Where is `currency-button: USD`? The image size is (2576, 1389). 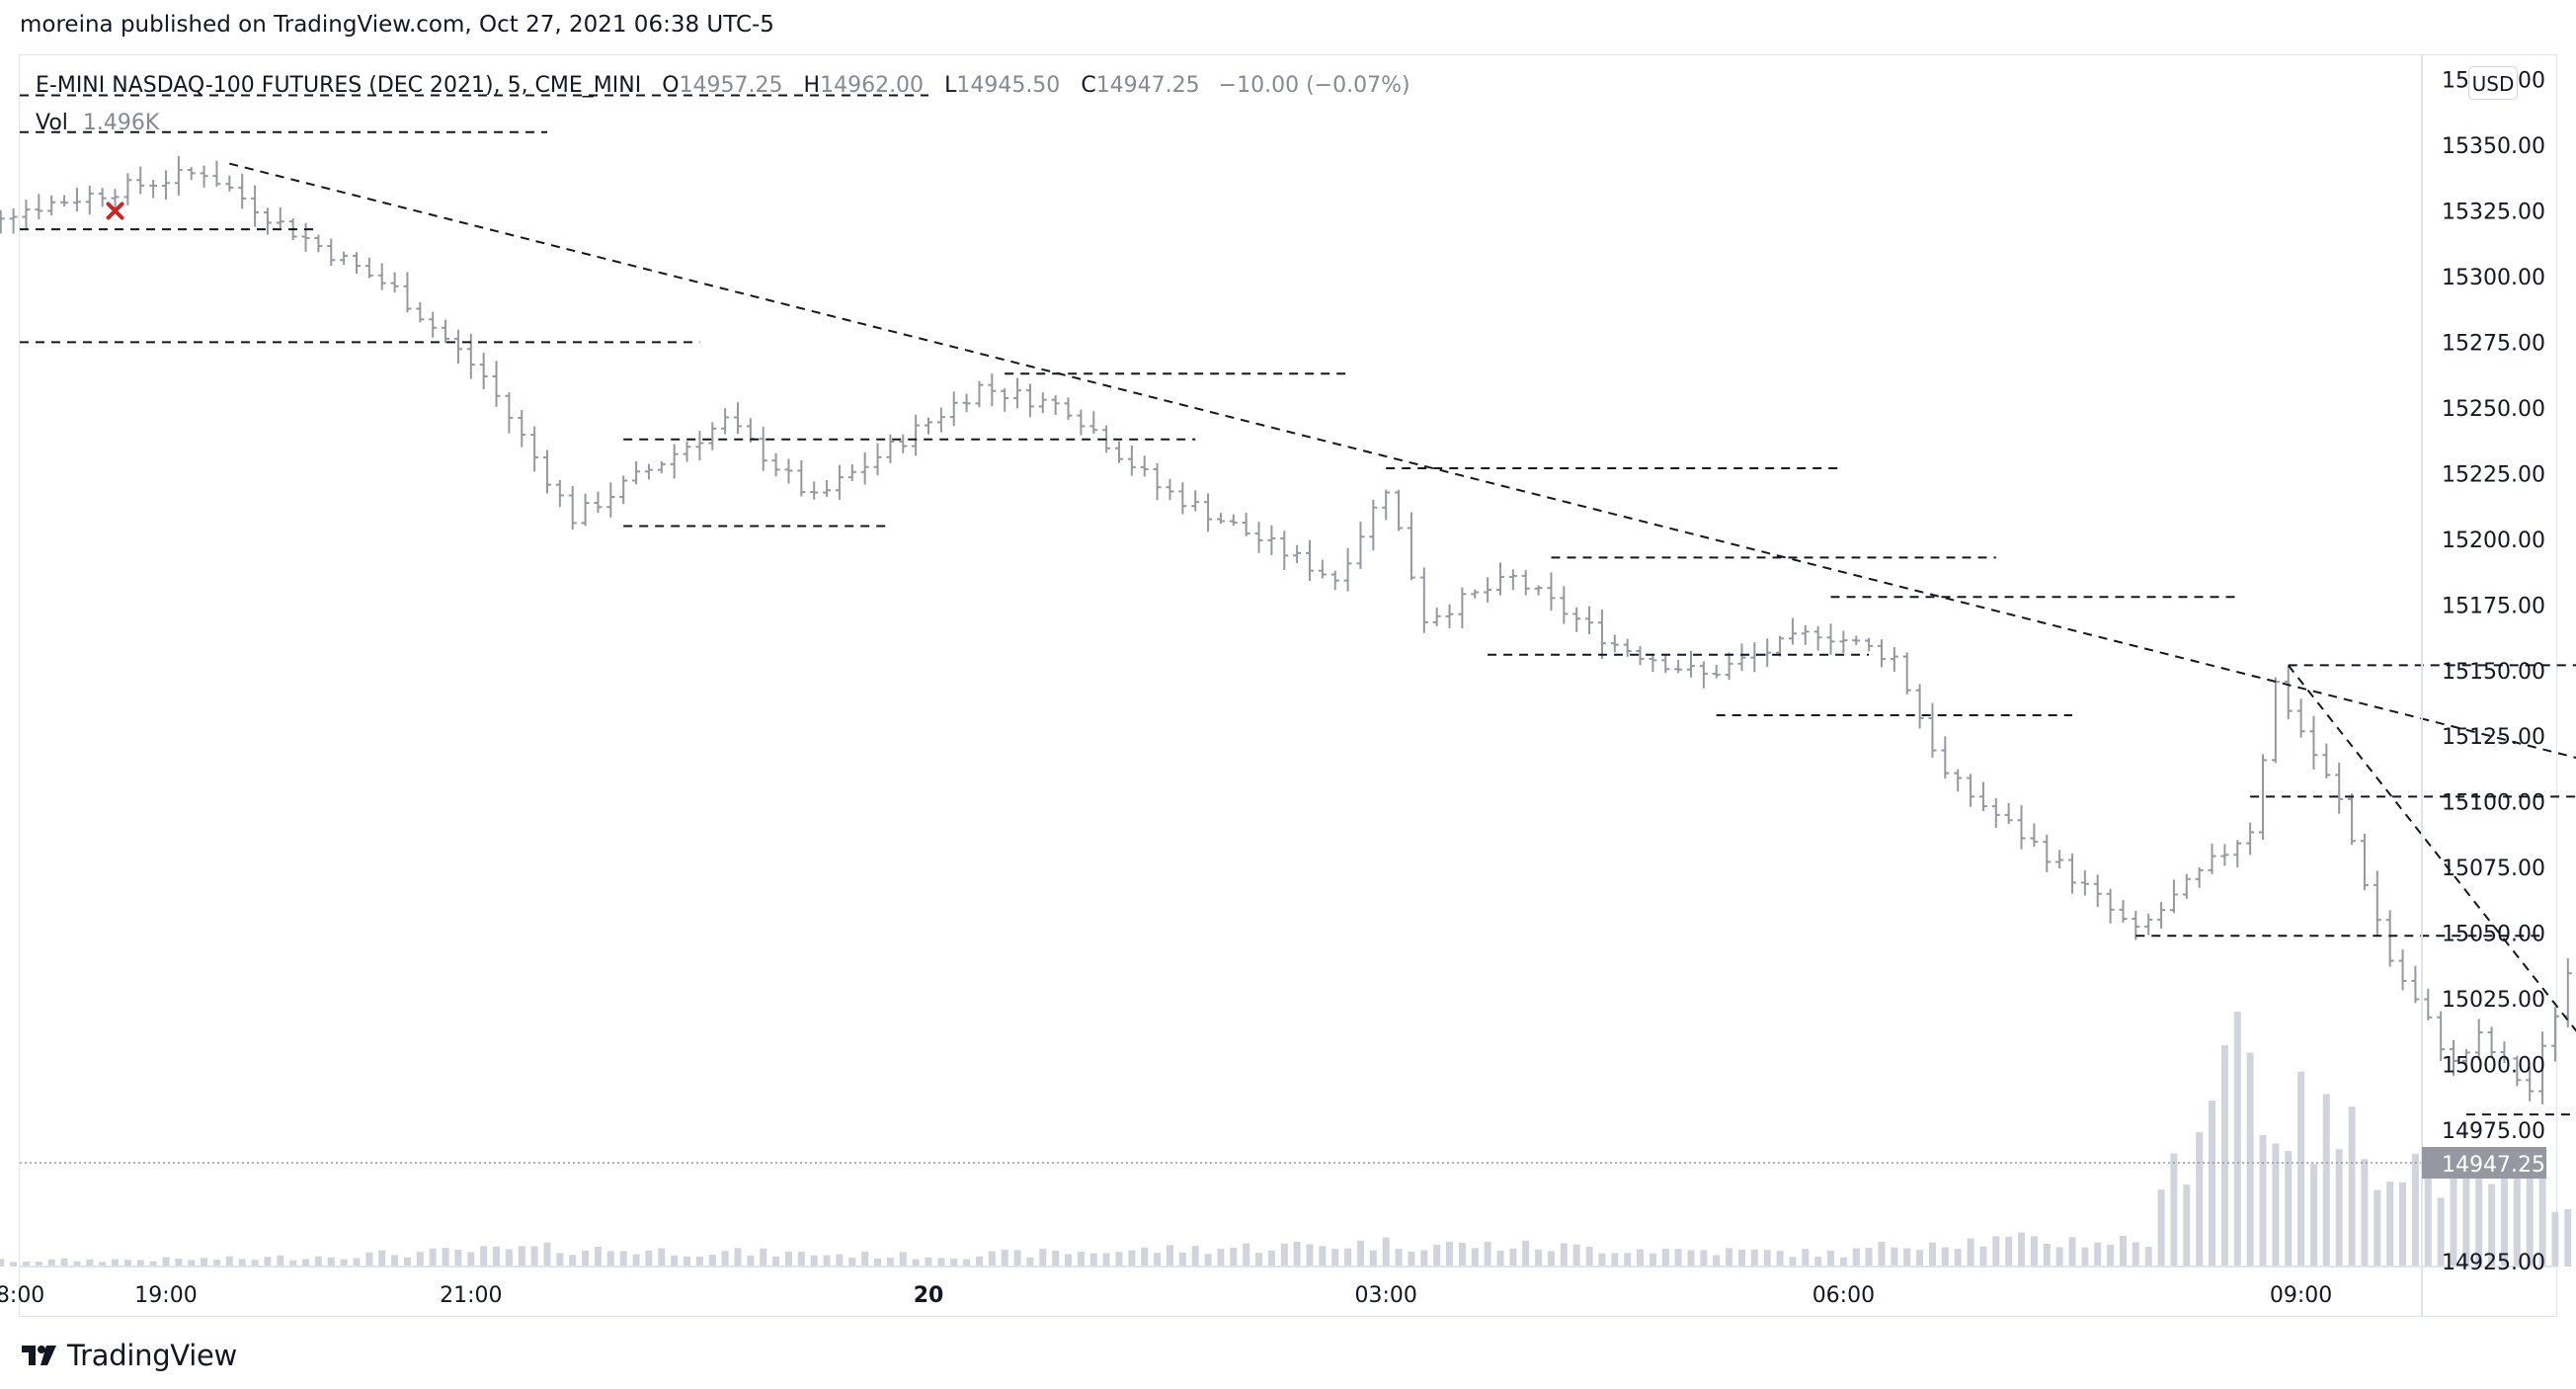
currency-button: USD is located at coordinates (2493, 83).